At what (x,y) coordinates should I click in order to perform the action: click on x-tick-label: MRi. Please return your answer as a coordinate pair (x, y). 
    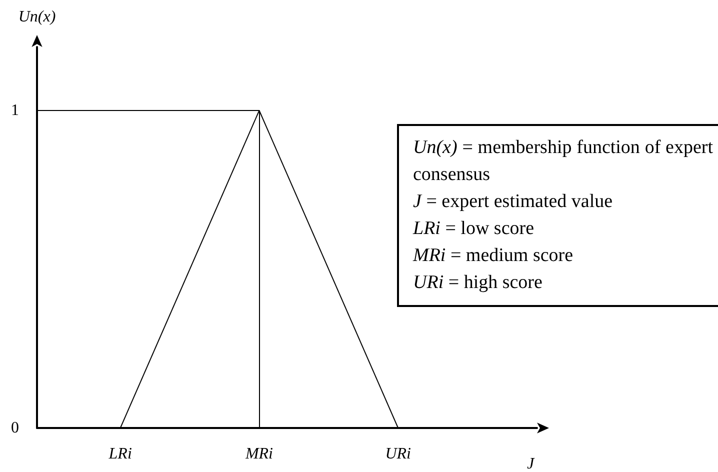
    Looking at the image, I should click on (258, 454).